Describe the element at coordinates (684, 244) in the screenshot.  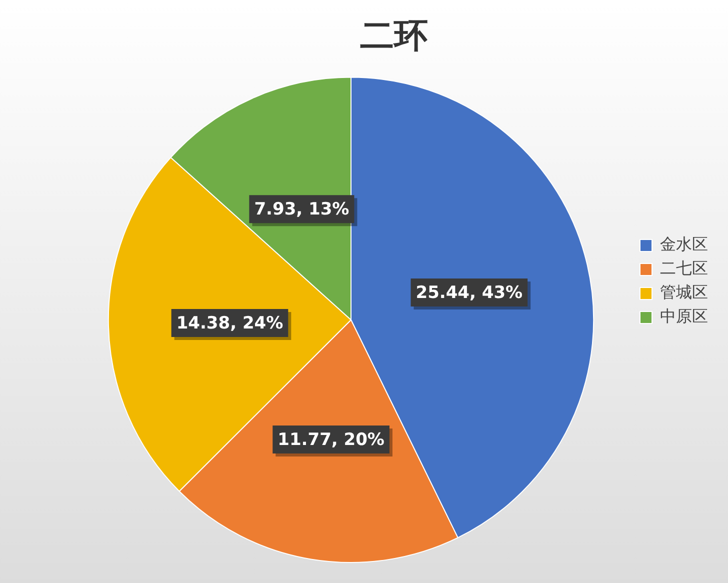
I see `legend-label: 金水区` at that location.